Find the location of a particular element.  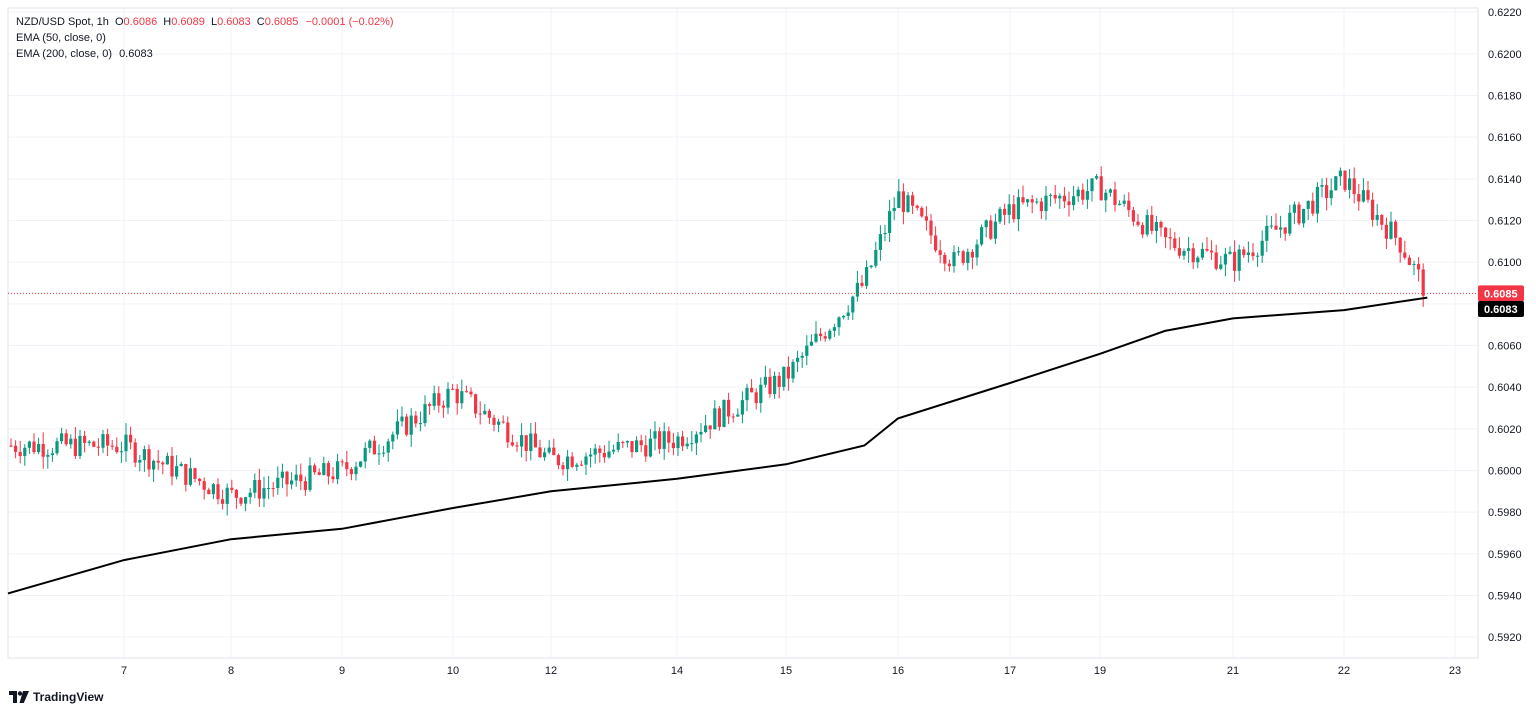

ema200-value: 0.6083 is located at coordinates (136, 54).